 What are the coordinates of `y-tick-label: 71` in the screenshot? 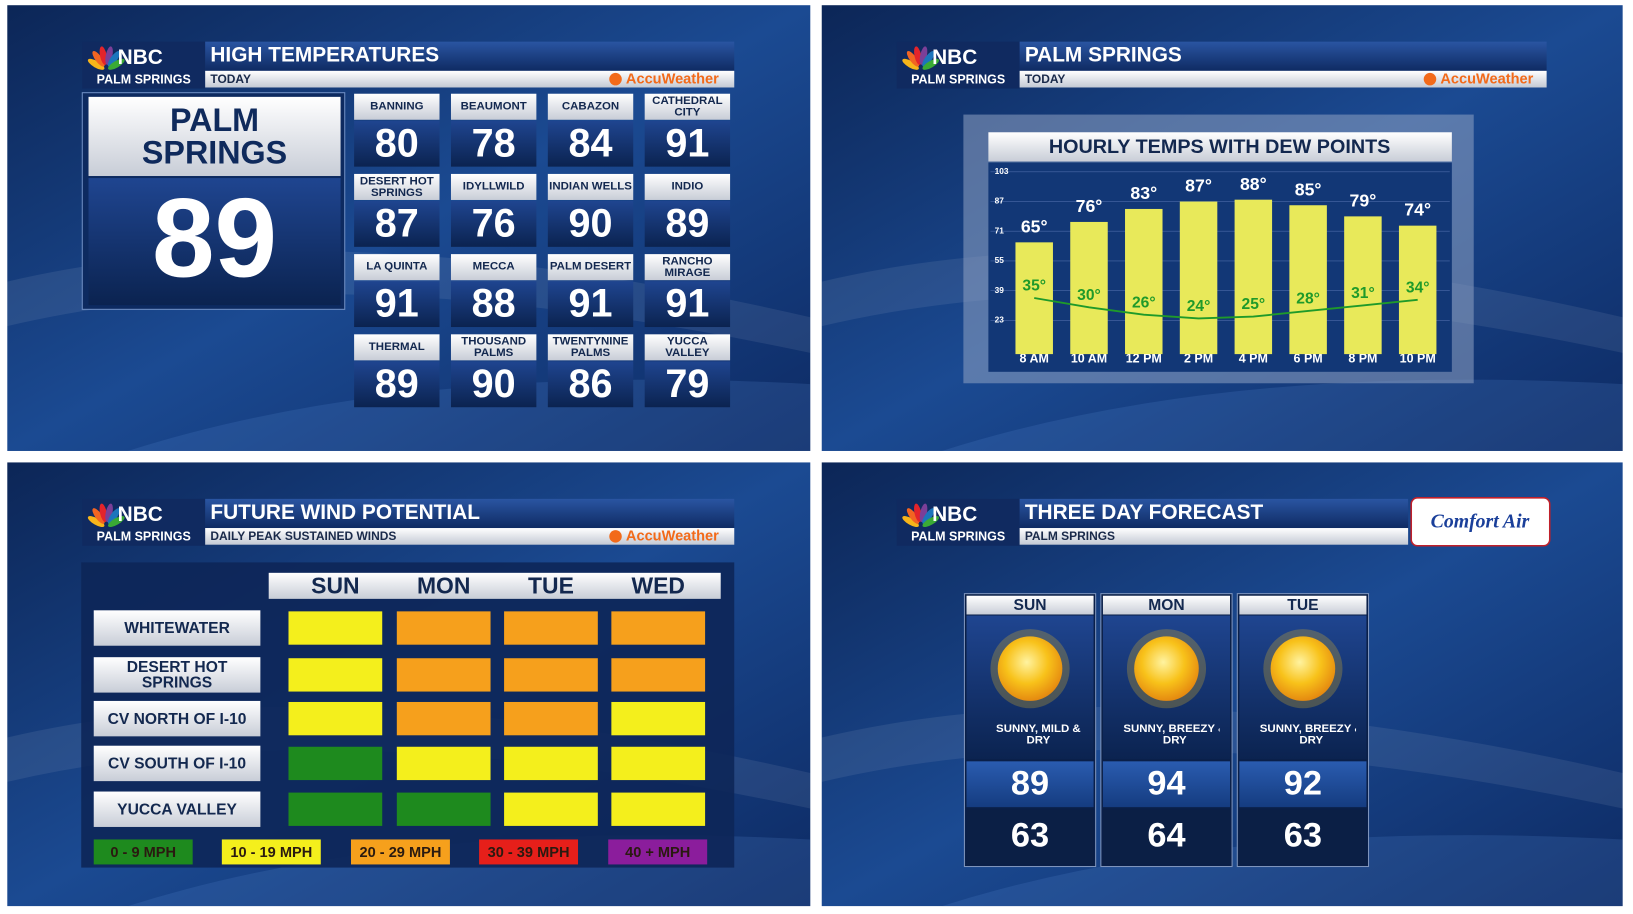 It's located at (1000, 230).